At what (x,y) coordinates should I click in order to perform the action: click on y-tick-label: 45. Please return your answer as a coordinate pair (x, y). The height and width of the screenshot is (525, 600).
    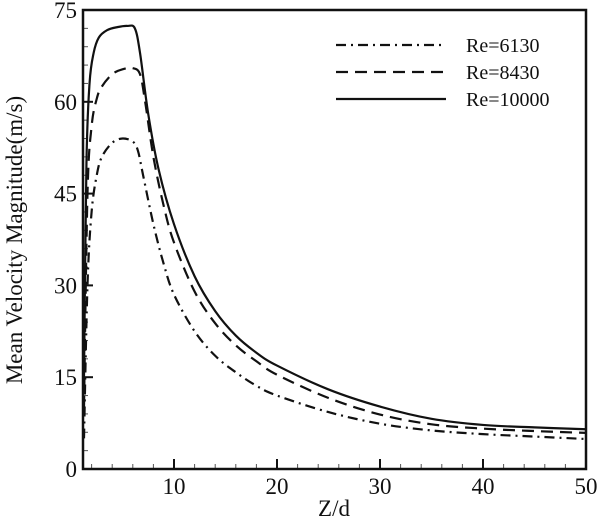
    Looking at the image, I should click on (65, 194).